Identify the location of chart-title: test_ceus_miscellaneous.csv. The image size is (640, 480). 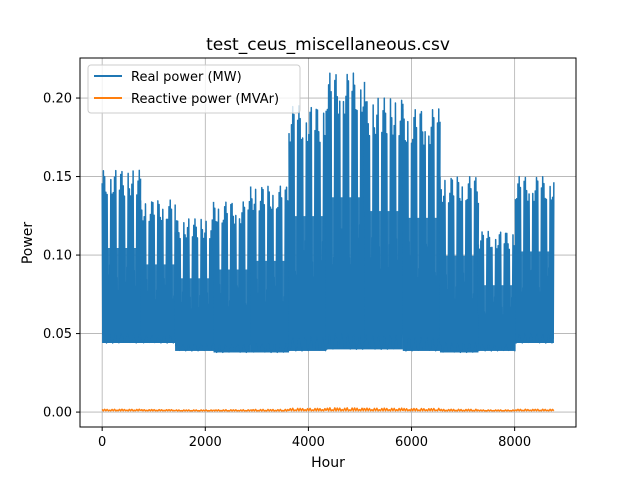
(328, 45).